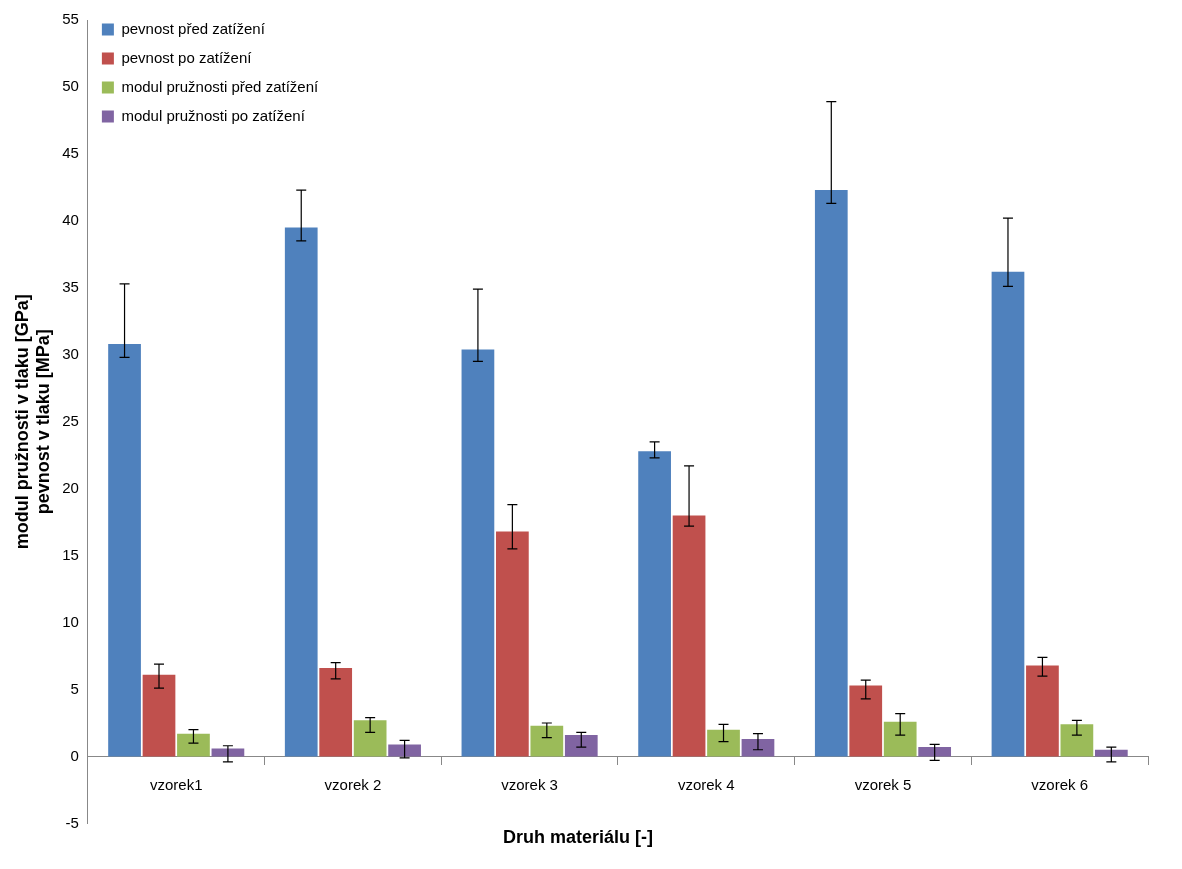  Describe the element at coordinates (74, 755) in the screenshot. I see `y-tick-label: 0` at that location.